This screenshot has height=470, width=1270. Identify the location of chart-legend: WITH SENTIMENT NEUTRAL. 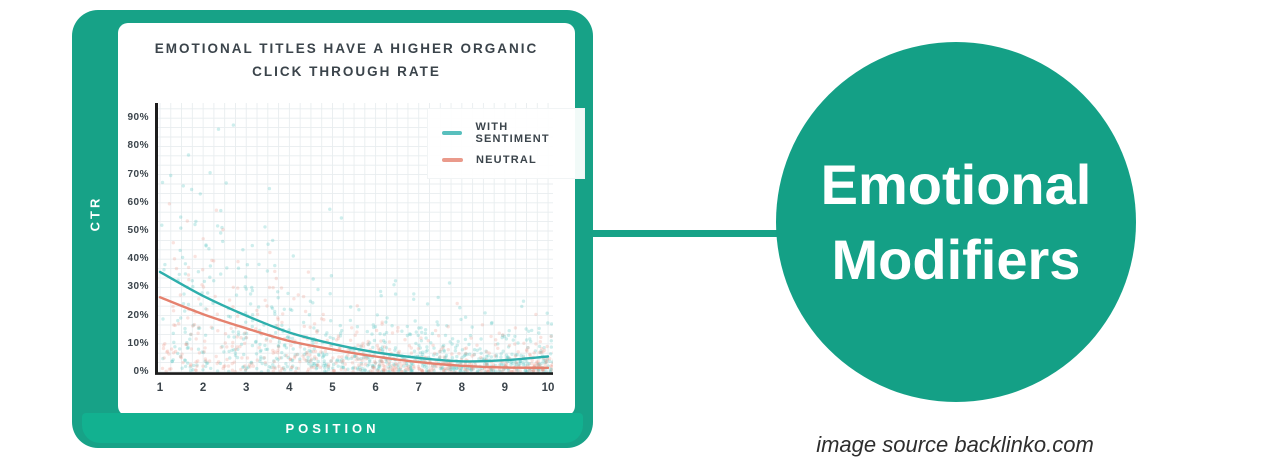
(506, 143).